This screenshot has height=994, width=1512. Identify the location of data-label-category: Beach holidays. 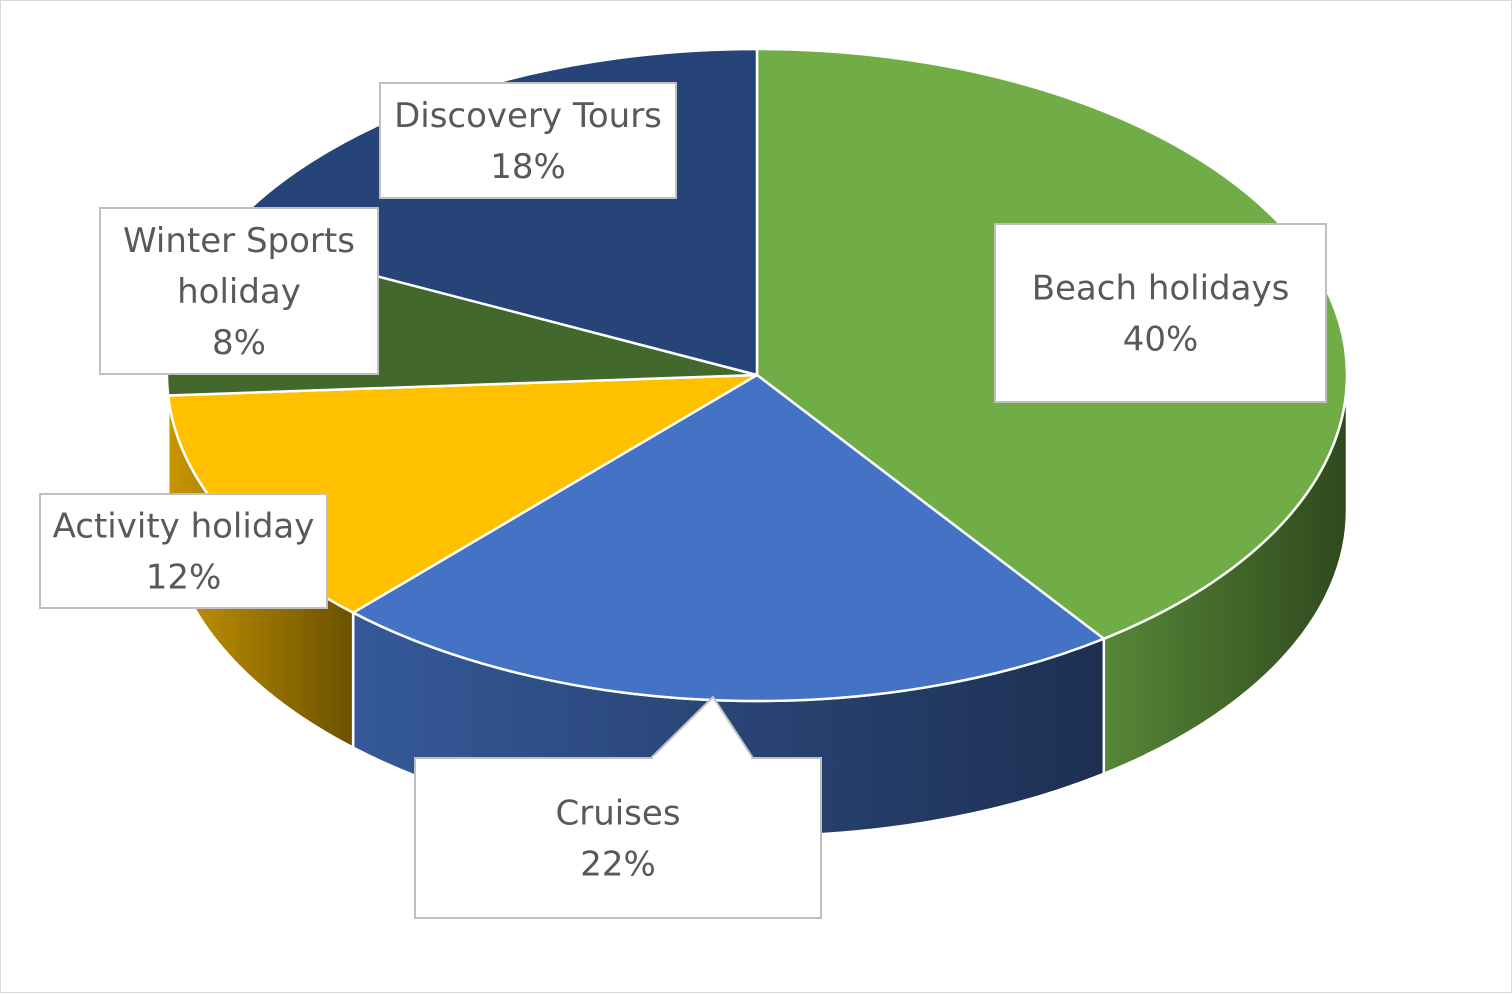
(1161, 289).